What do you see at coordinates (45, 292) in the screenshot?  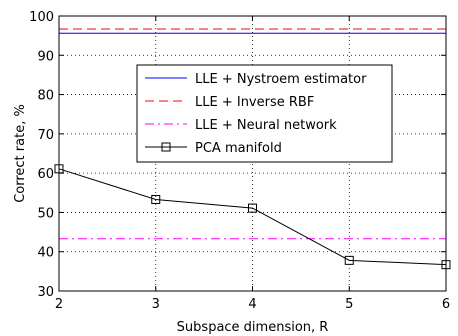 I see `y-tick-label: 30` at bounding box center [45, 292].